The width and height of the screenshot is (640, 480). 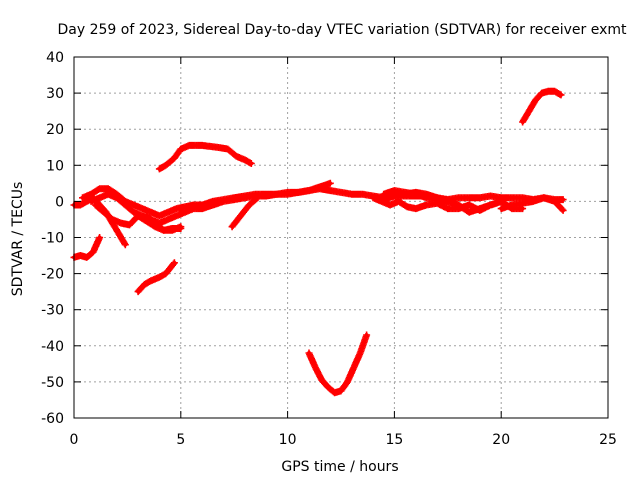 What do you see at coordinates (394, 440) in the screenshot?
I see `x-tick-label: 15` at bounding box center [394, 440].